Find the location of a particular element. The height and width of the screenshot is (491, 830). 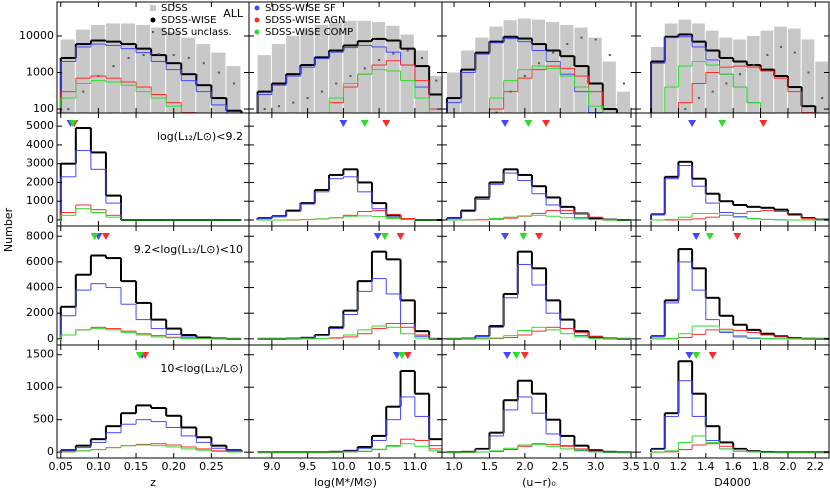

x-tick-label: 1.5 is located at coordinates (490, 466).